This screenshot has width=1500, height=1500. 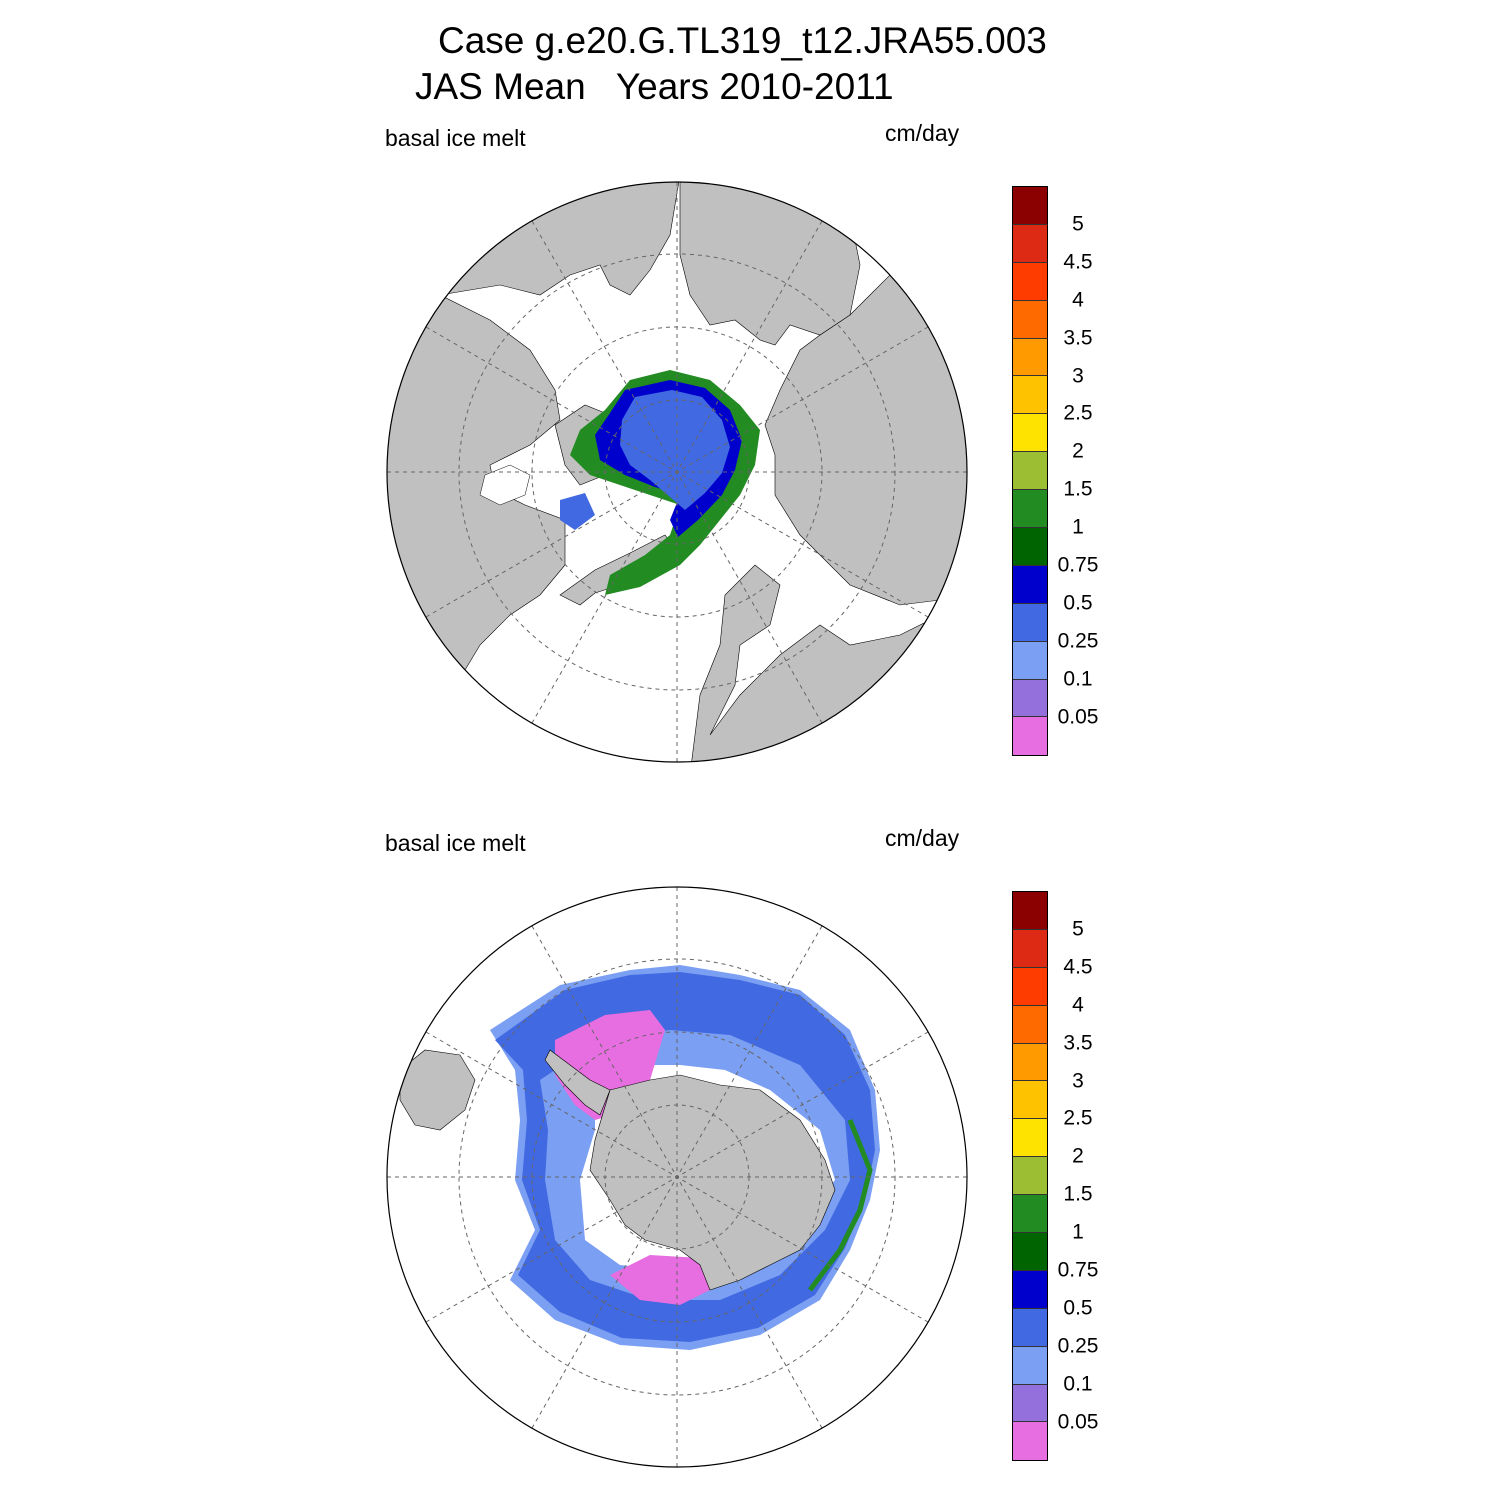 I want to click on panel2-colorbar-tick-label: 0.75, so click(x=1078, y=1270).